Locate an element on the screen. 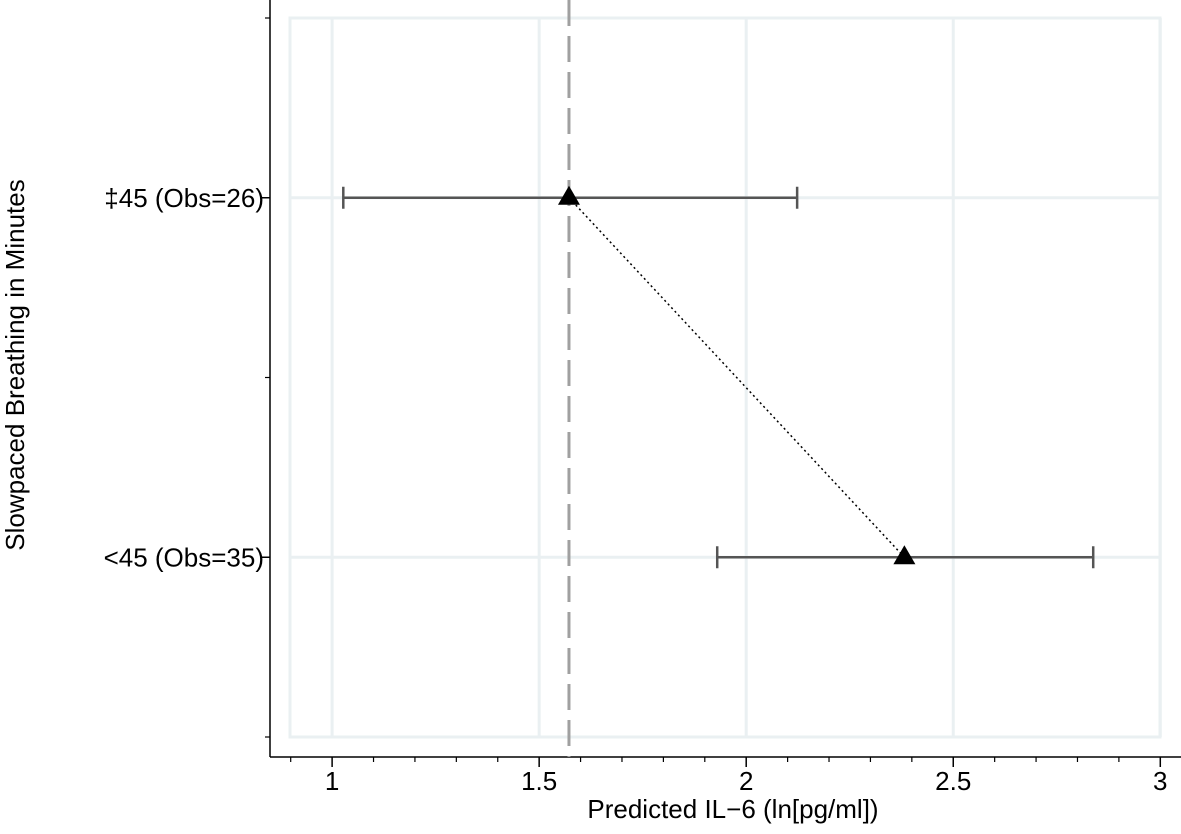 Image resolution: width=1181 pixels, height=834 pixels. x-tick-label: 2 is located at coordinates (746, 781).